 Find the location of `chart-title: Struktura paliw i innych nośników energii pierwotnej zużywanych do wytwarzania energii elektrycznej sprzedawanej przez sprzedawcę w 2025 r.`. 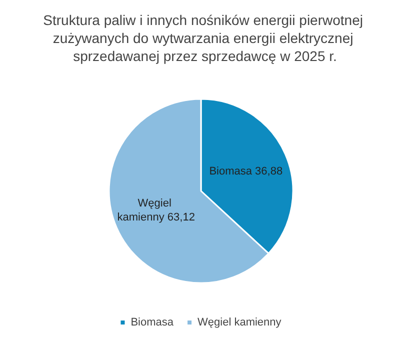

chart-title: Struktura paliw i innych nośników energii pierwotnej zużywanych do wytwarzania energii elektrycznej sprzedawanej przez sprzedawcę w 2025 r. is located at coordinates (205, 38).